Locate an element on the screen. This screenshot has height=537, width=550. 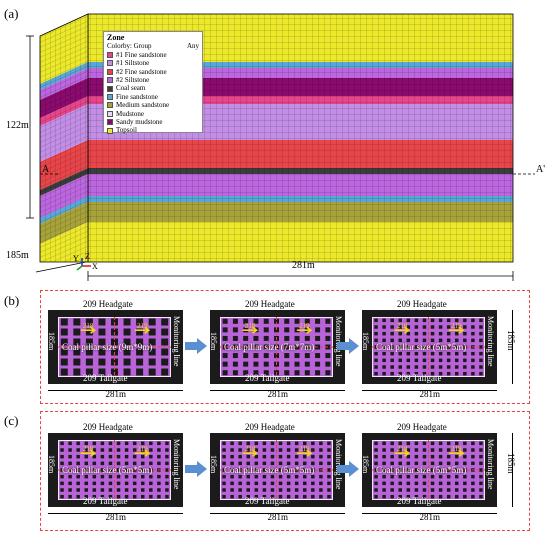
tailgate-label: 209 Tailgate is located at coordinates (105, 501).